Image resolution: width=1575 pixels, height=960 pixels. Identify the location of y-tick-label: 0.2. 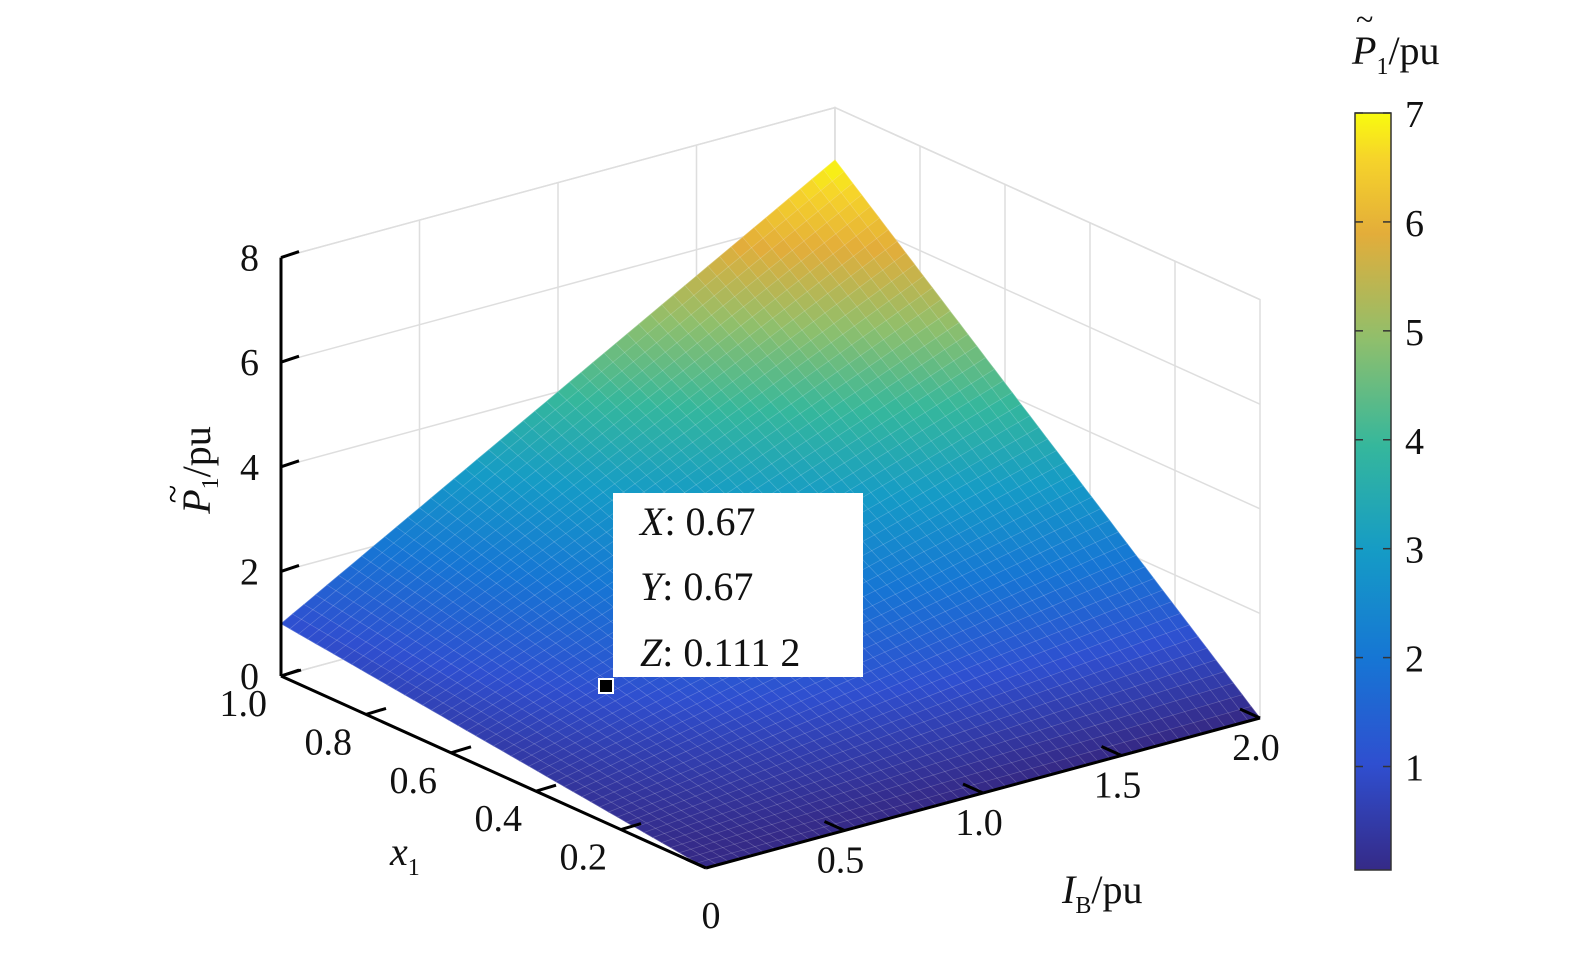
(584, 858).